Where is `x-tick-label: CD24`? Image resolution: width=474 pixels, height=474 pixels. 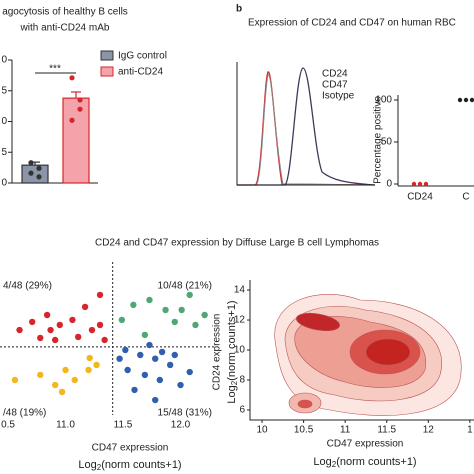 x-tick-label: CD24 is located at coordinates (420, 197).